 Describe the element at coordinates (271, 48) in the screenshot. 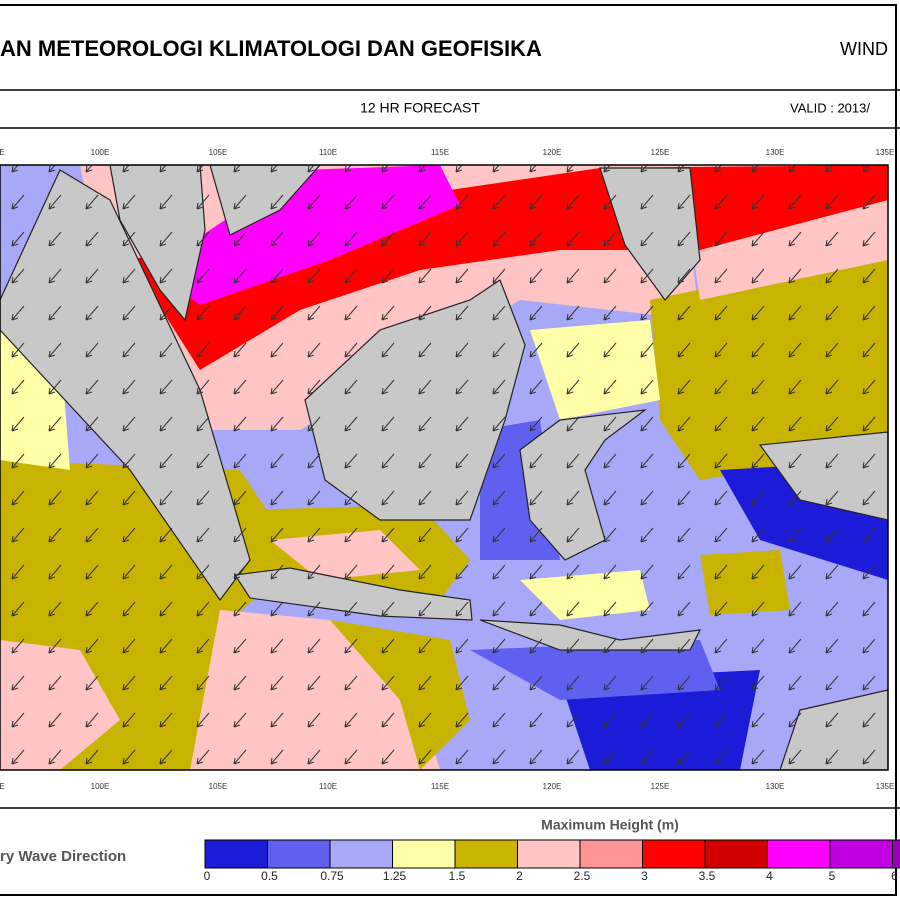

I see `title: AN METEOROLOGI KLIMATOLOGI DAN GEOFISIKA` at that location.